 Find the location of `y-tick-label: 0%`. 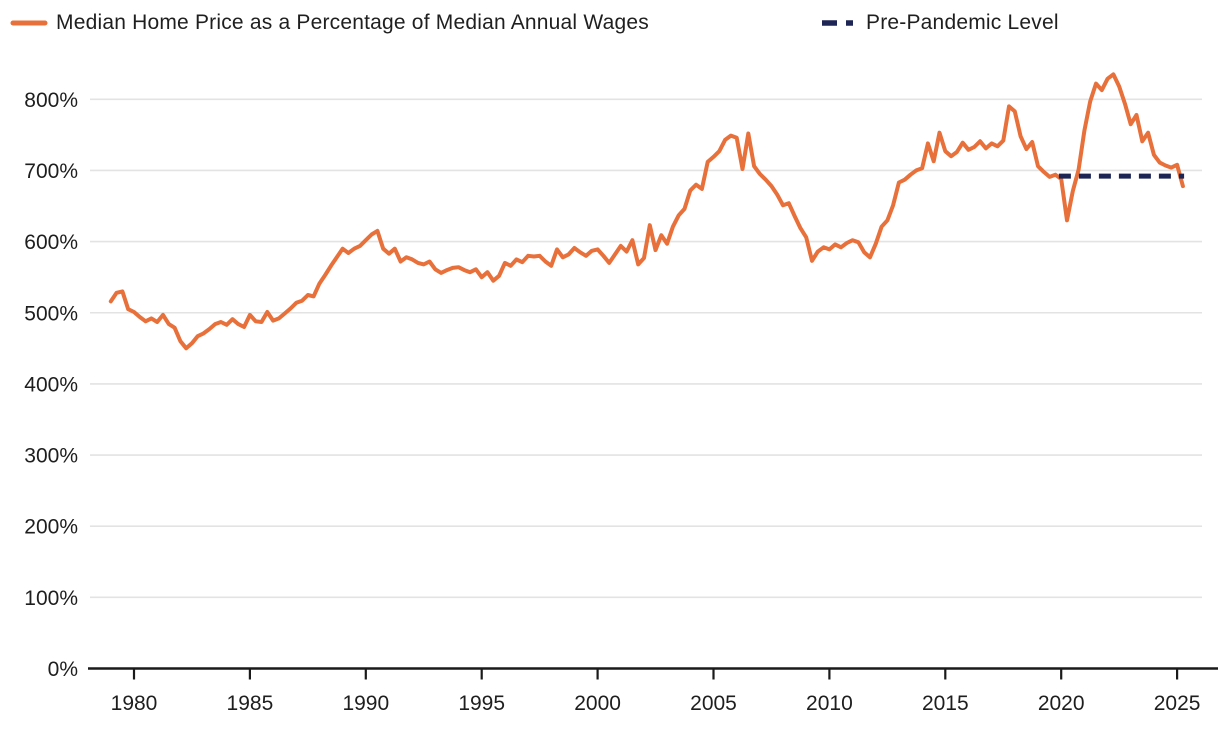

y-tick-label: 0% is located at coordinates (63, 669).